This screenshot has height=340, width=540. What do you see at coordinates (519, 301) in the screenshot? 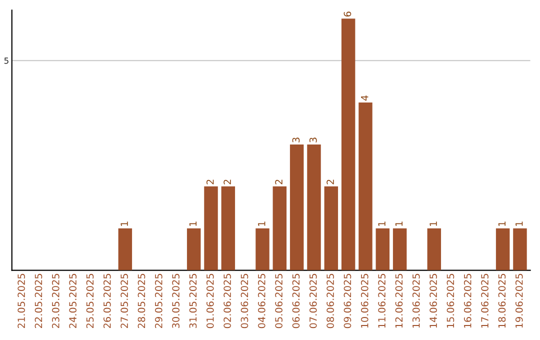
I see `x-tick-label: 19.06.2025` at bounding box center [519, 301].